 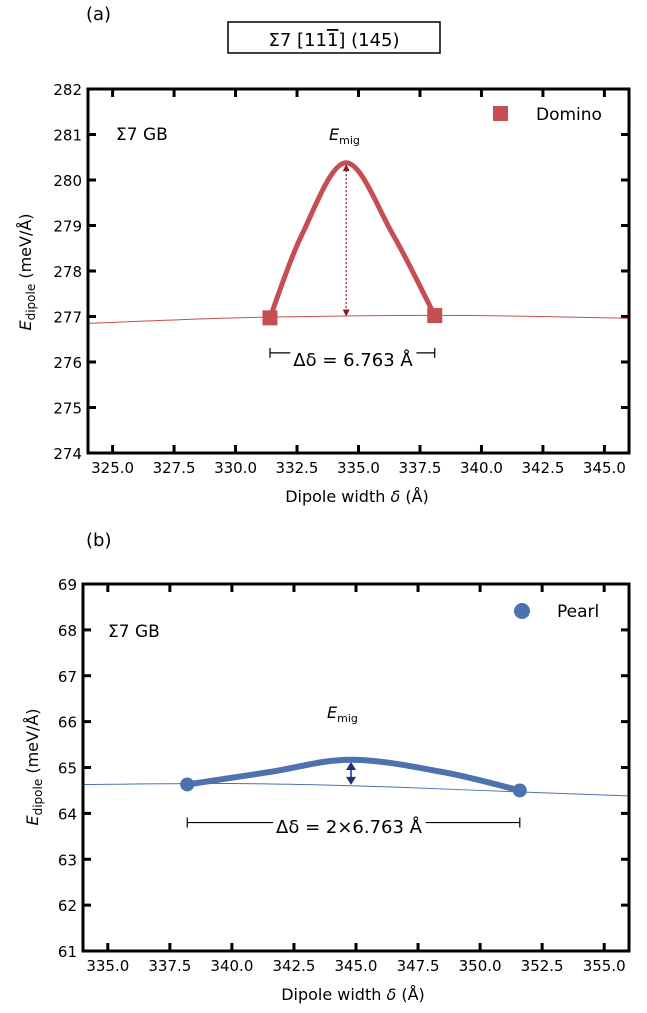 What do you see at coordinates (67, 814) in the screenshot?
I see `y-tick-label: 64` at bounding box center [67, 814].